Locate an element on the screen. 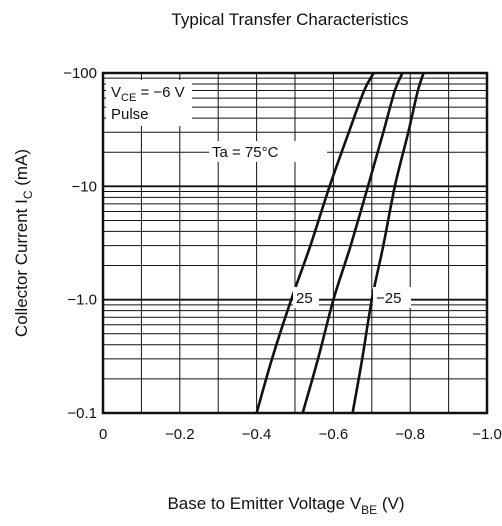  pulse-condition: Pulse is located at coordinates (130, 114).